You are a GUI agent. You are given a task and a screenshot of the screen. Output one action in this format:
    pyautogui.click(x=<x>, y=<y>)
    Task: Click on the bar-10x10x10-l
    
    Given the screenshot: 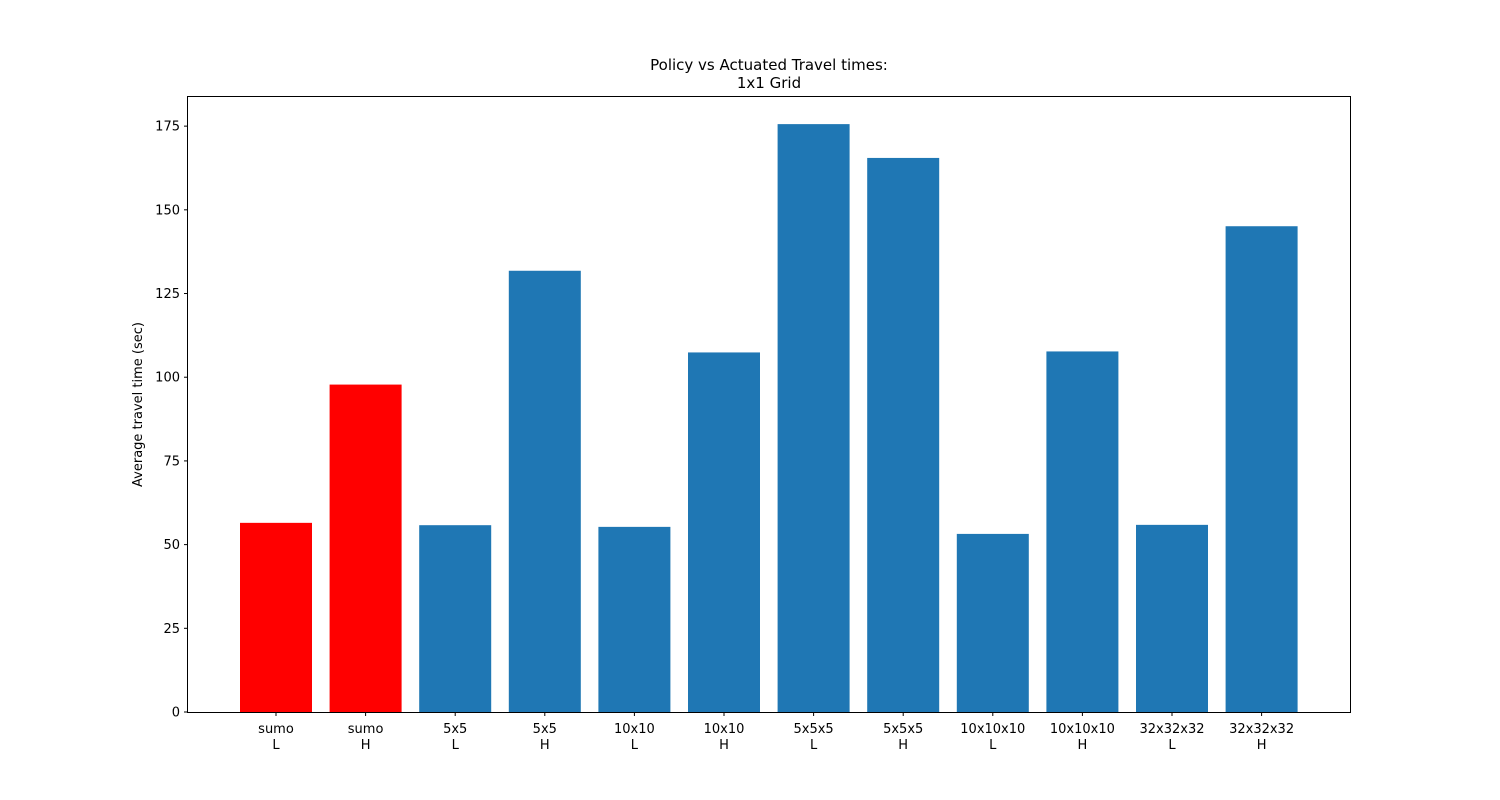 What is the action you would take?
    pyautogui.click(x=992, y=622)
    